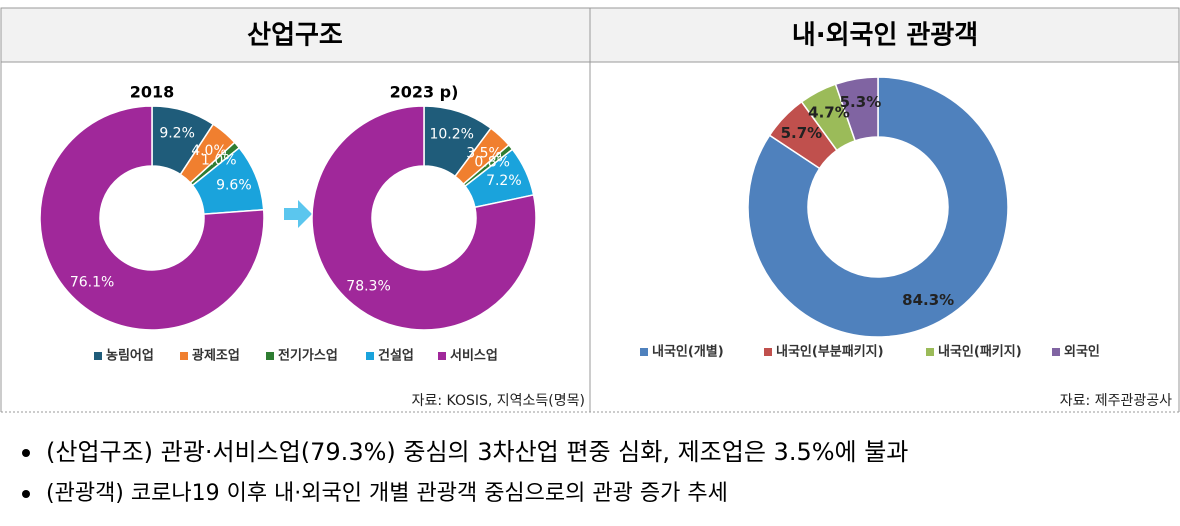 The width and height of the screenshot is (1180, 526). Describe the element at coordinates (492, 162) in the screenshot. I see `data-label: 0.8%` at that location.